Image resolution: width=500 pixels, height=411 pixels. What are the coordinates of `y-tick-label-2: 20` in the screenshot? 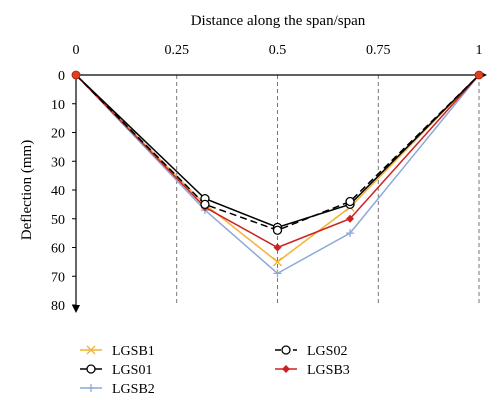 It's located at (58, 134).